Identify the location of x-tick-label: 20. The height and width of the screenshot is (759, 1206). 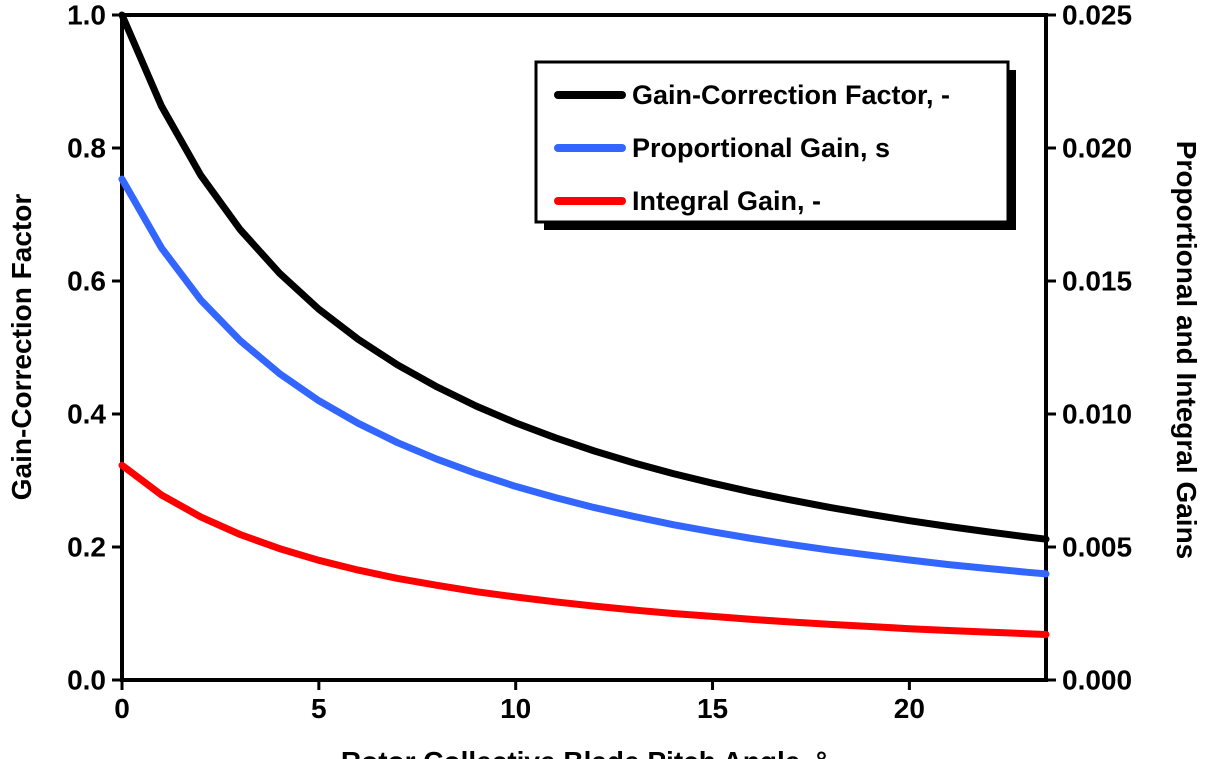
(909, 708).